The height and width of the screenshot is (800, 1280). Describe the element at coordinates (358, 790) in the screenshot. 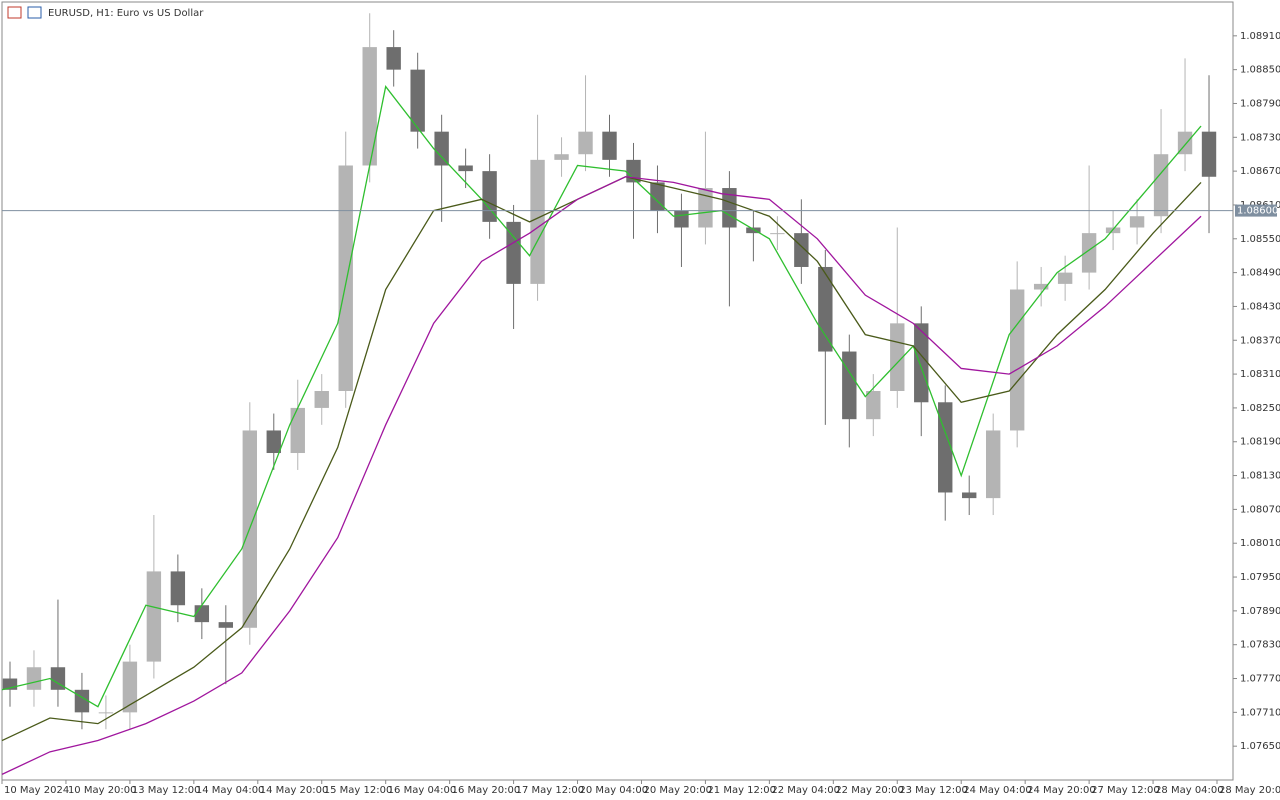

I see `x-tick-label: 15 May 12:00` at that location.